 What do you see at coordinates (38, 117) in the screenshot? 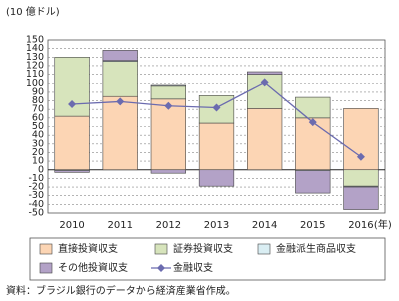
I see `y-tick-label: 60` at bounding box center [38, 117].